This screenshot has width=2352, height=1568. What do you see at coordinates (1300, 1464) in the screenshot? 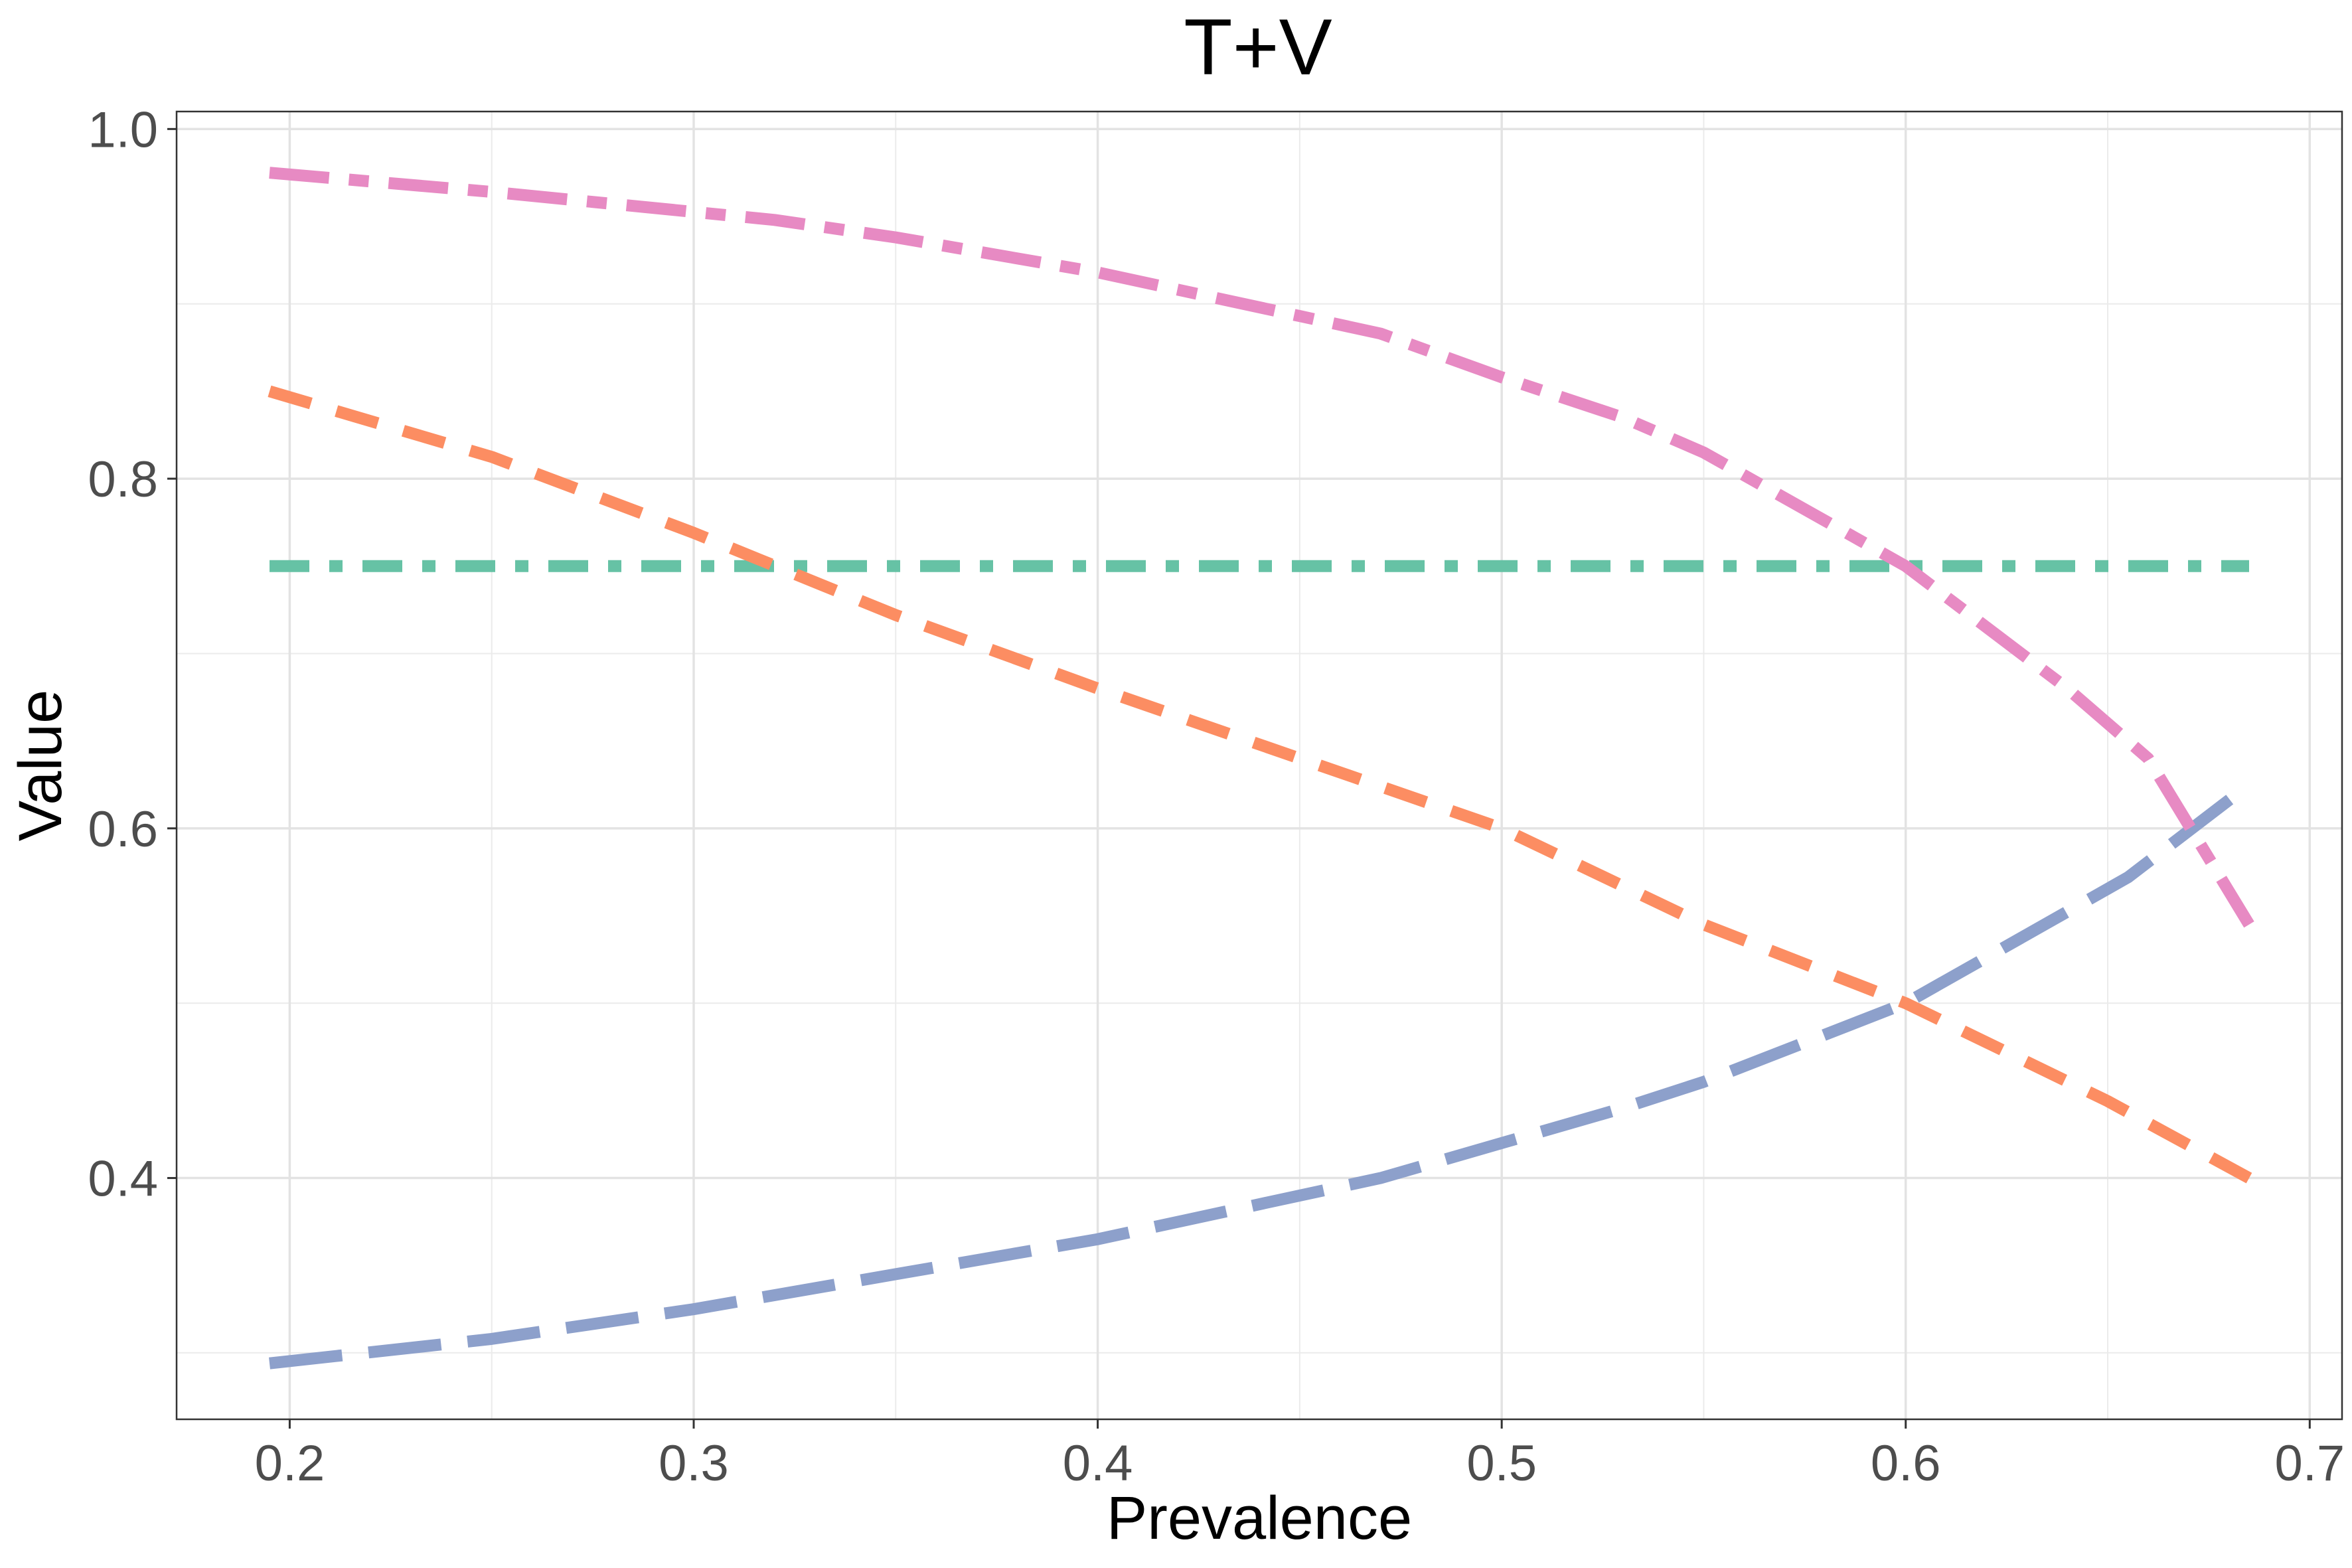
I see `x-axis-tick-labels: 0.2 0.3 0.4 0.5 0.6 0.7` at bounding box center [1300, 1464].